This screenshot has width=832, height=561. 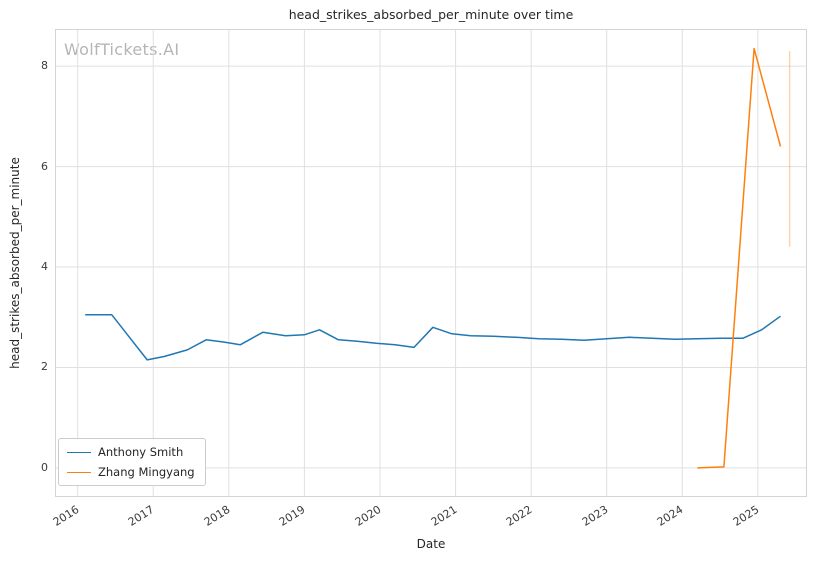 What do you see at coordinates (746, 515) in the screenshot?
I see `x-tick-label-text: 2025` at bounding box center [746, 515].